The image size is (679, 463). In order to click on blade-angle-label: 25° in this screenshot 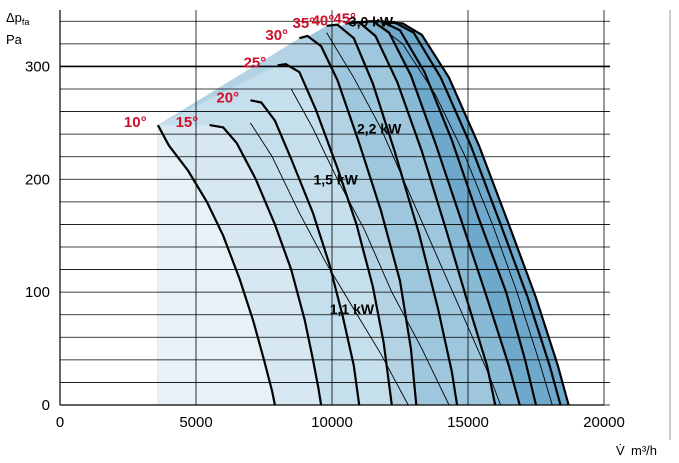, I will do `click(255, 62)`.